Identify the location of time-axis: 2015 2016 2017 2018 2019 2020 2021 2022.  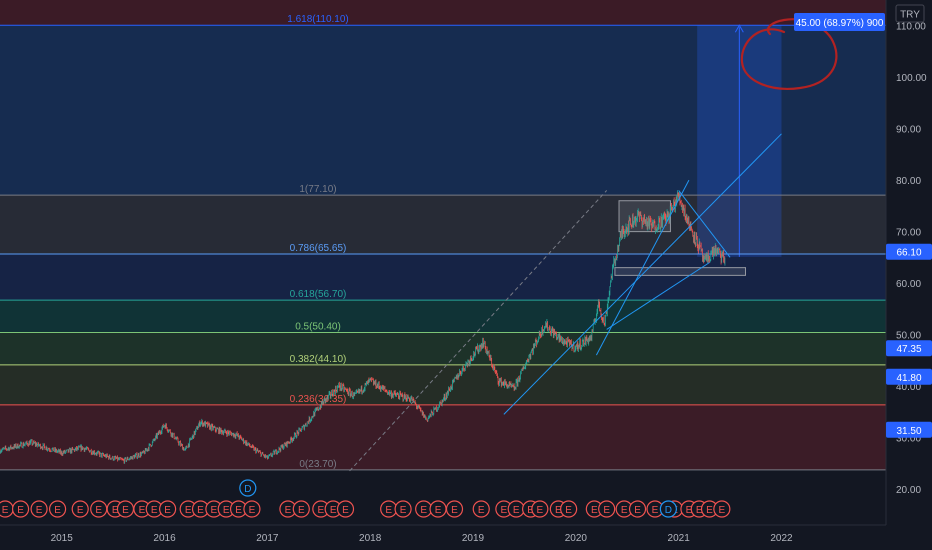
(466, 537).